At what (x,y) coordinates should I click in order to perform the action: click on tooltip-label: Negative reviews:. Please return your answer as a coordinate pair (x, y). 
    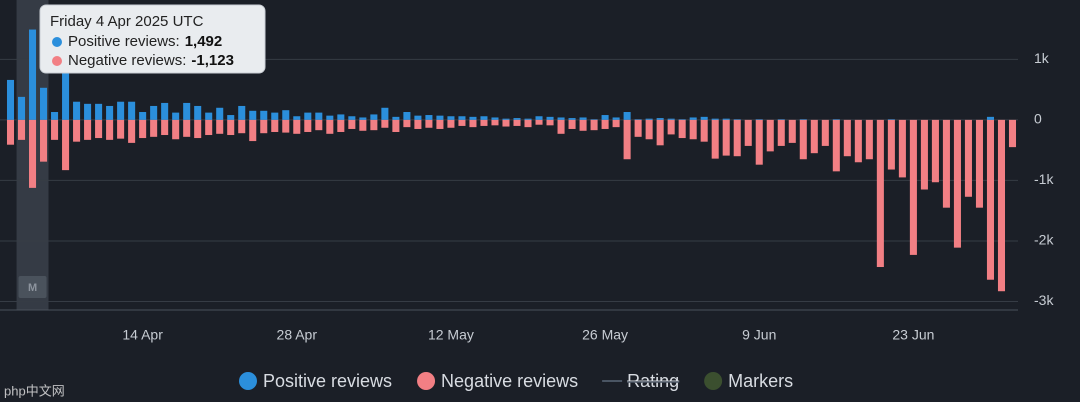
    Looking at the image, I should click on (127, 60).